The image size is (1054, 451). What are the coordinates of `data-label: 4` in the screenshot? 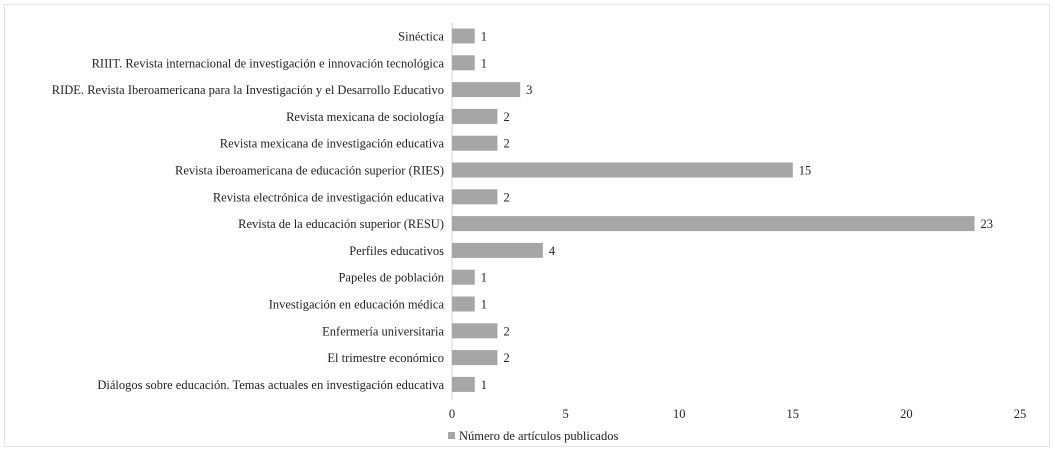 It's located at (552, 251).